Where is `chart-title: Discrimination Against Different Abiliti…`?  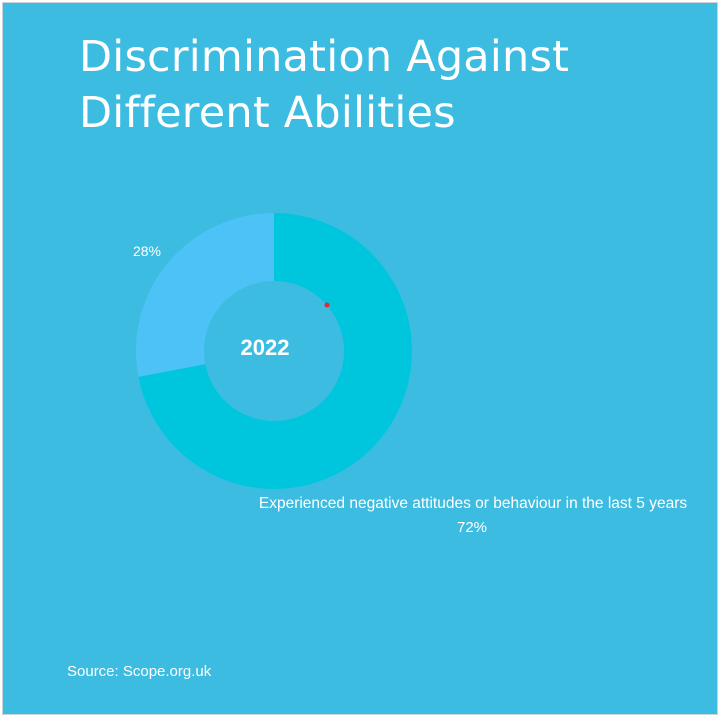 chart-title: Discrimination Against Different Abiliti… is located at coordinates (324, 85).